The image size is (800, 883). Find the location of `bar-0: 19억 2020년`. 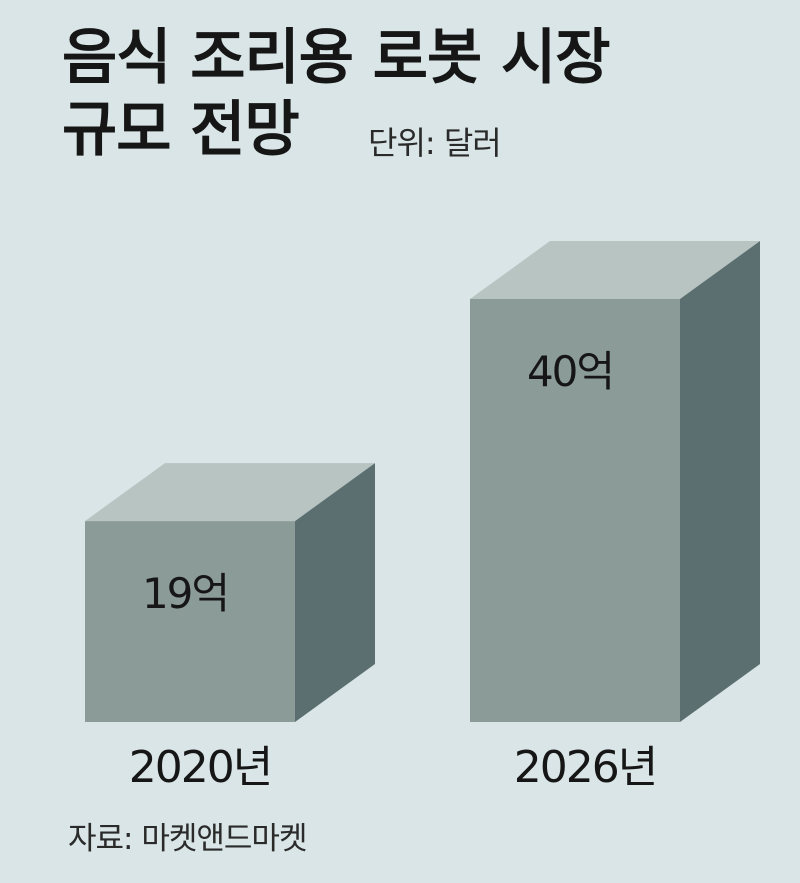

bar-0: 19억 2020년 is located at coordinates (230, 628).